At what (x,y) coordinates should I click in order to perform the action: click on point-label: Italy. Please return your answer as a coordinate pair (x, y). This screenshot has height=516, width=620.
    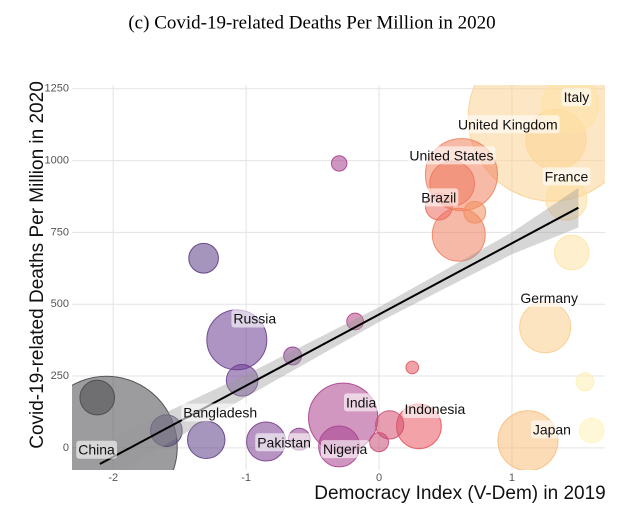
    Looking at the image, I should click on (577, 97).